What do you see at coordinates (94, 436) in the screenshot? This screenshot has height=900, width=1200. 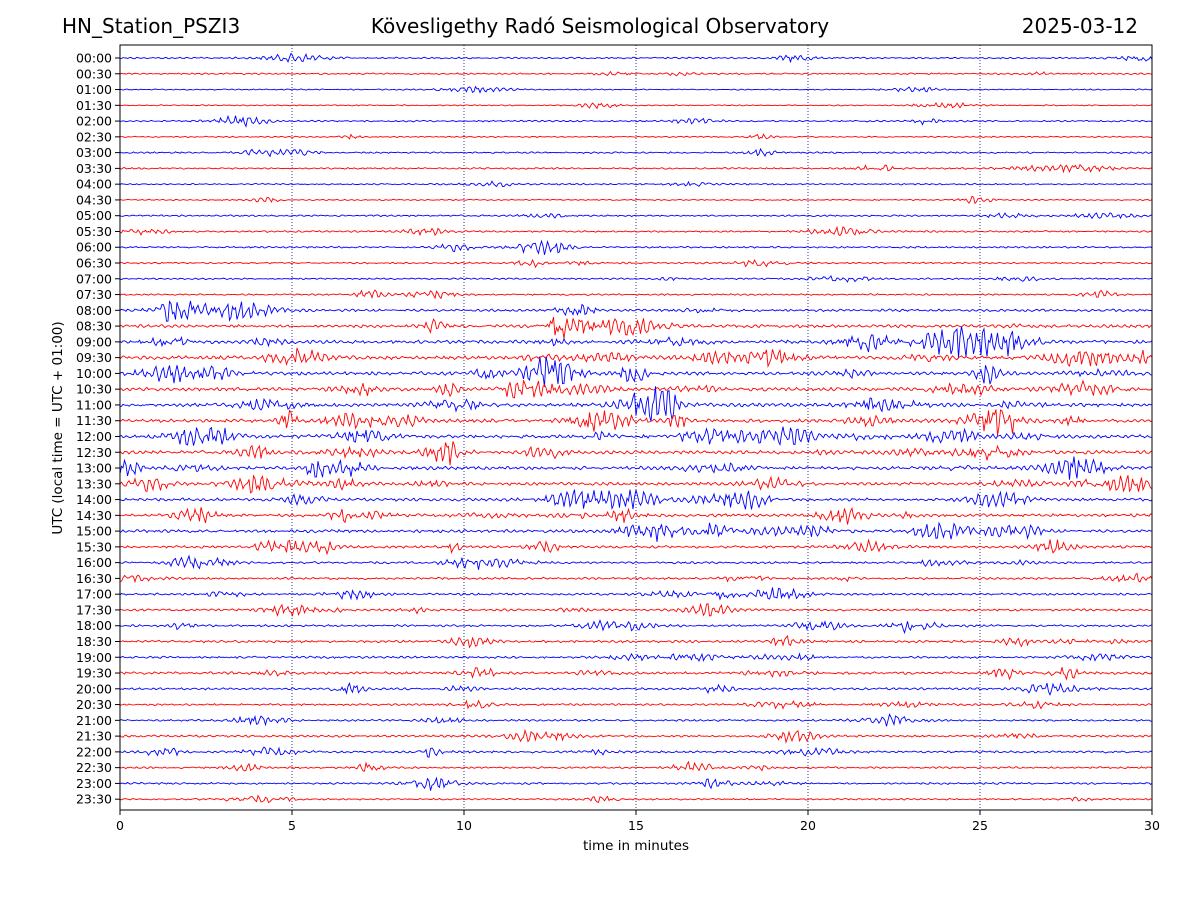 I see `y-tick-label: 12:00` at bounding box center [94, 436].